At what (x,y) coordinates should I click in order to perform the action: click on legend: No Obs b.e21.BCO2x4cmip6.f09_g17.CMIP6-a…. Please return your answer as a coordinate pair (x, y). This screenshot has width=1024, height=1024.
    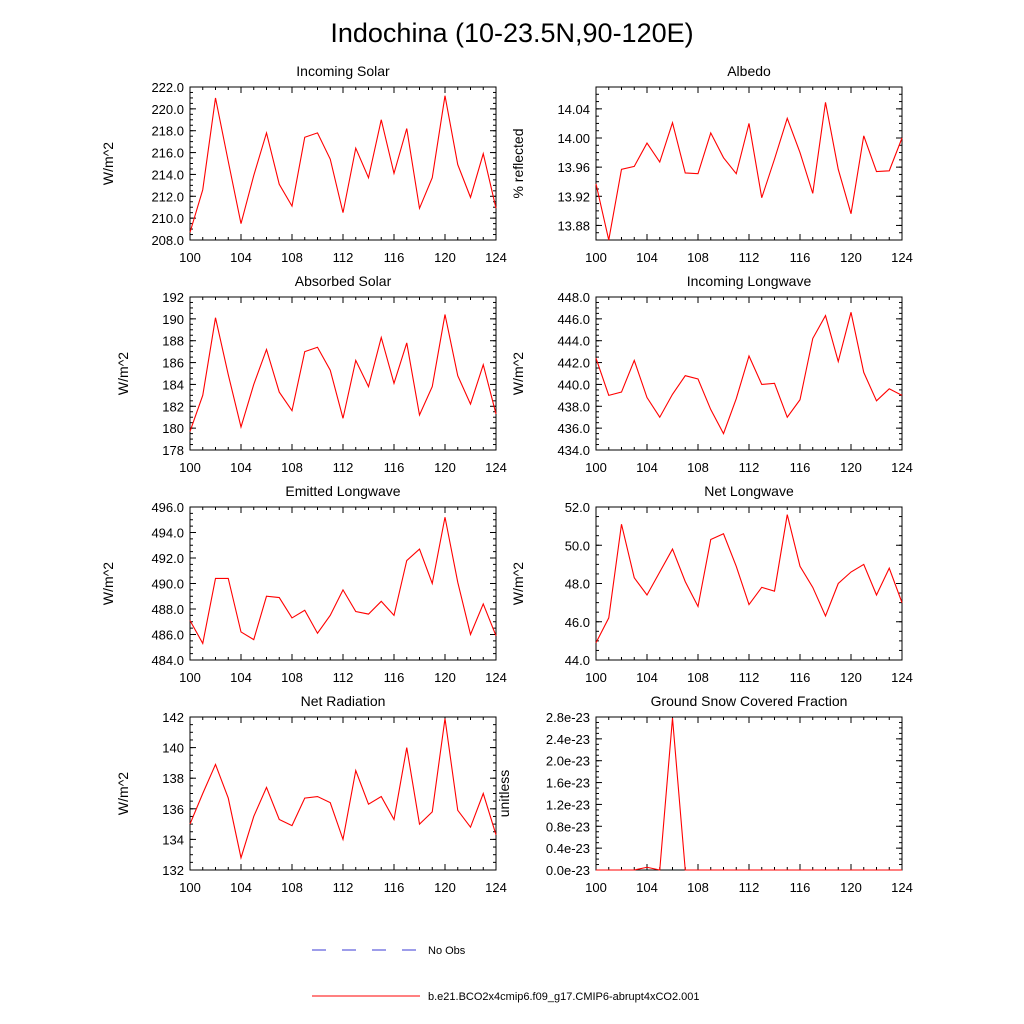
    Looking at the image, I should click on (506, 974).